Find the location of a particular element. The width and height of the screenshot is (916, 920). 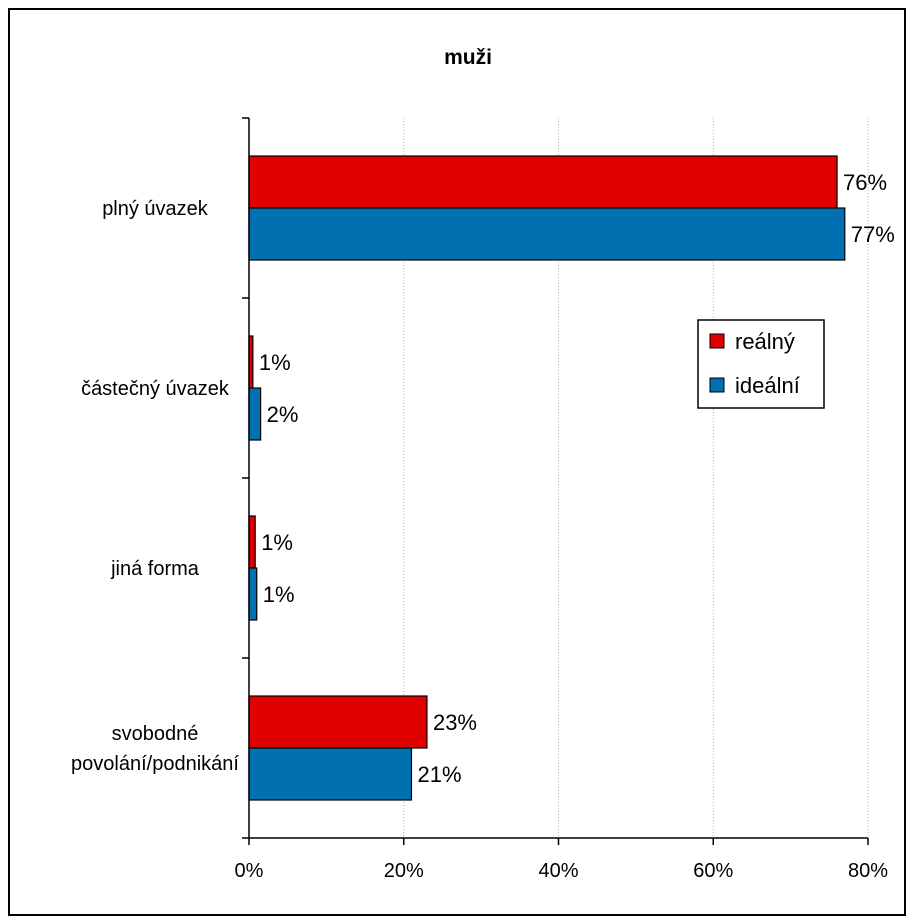

legend-label: reálný is located at coordinates (765, 341).